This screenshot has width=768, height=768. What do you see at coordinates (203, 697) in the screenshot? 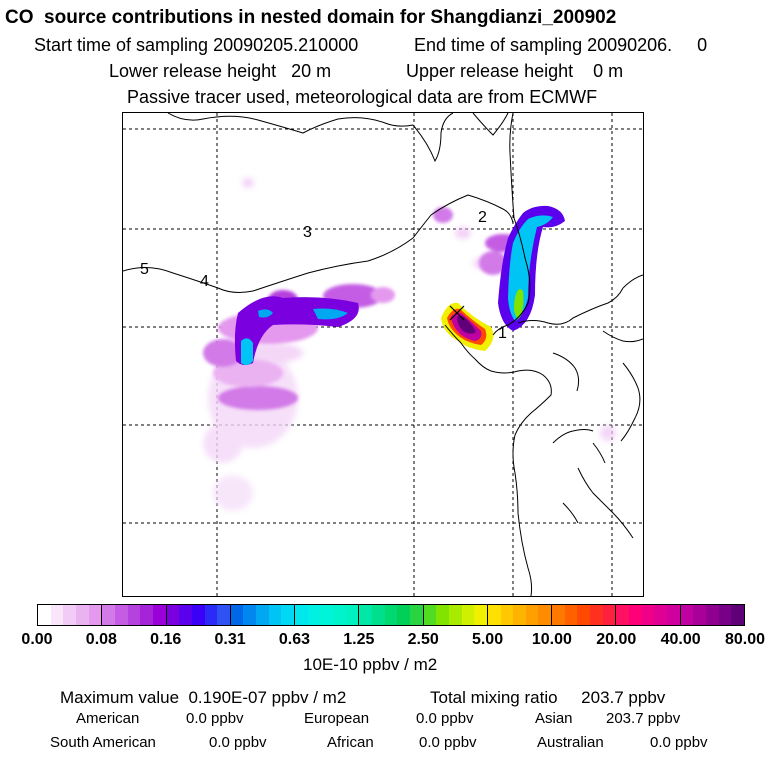
I see `max-value-label: Maximum value 0.190E-07 ppbv / m2` at bounding box center [203, 697].